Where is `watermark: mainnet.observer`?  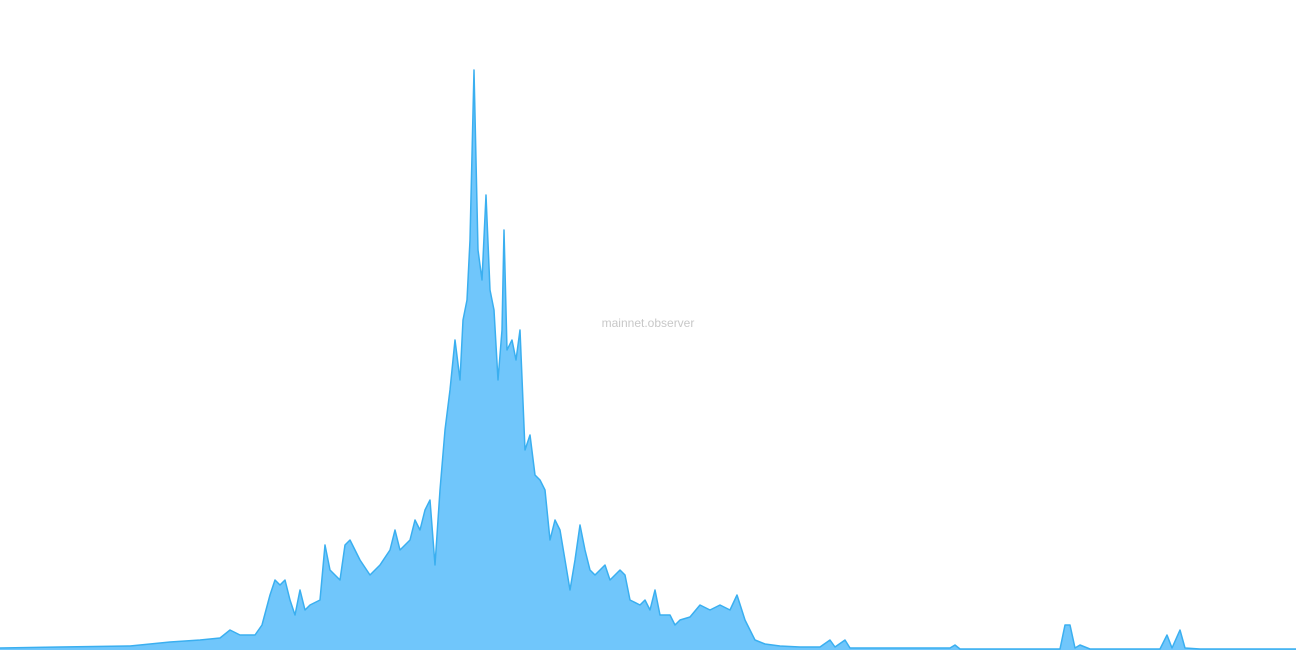
watermark: mainnet.observer is located at coordinates (648, 323).